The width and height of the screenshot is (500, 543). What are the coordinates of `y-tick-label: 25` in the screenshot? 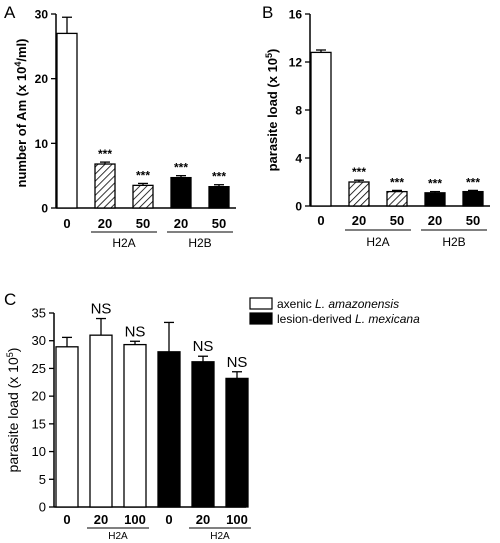 It's located at (39, 368).